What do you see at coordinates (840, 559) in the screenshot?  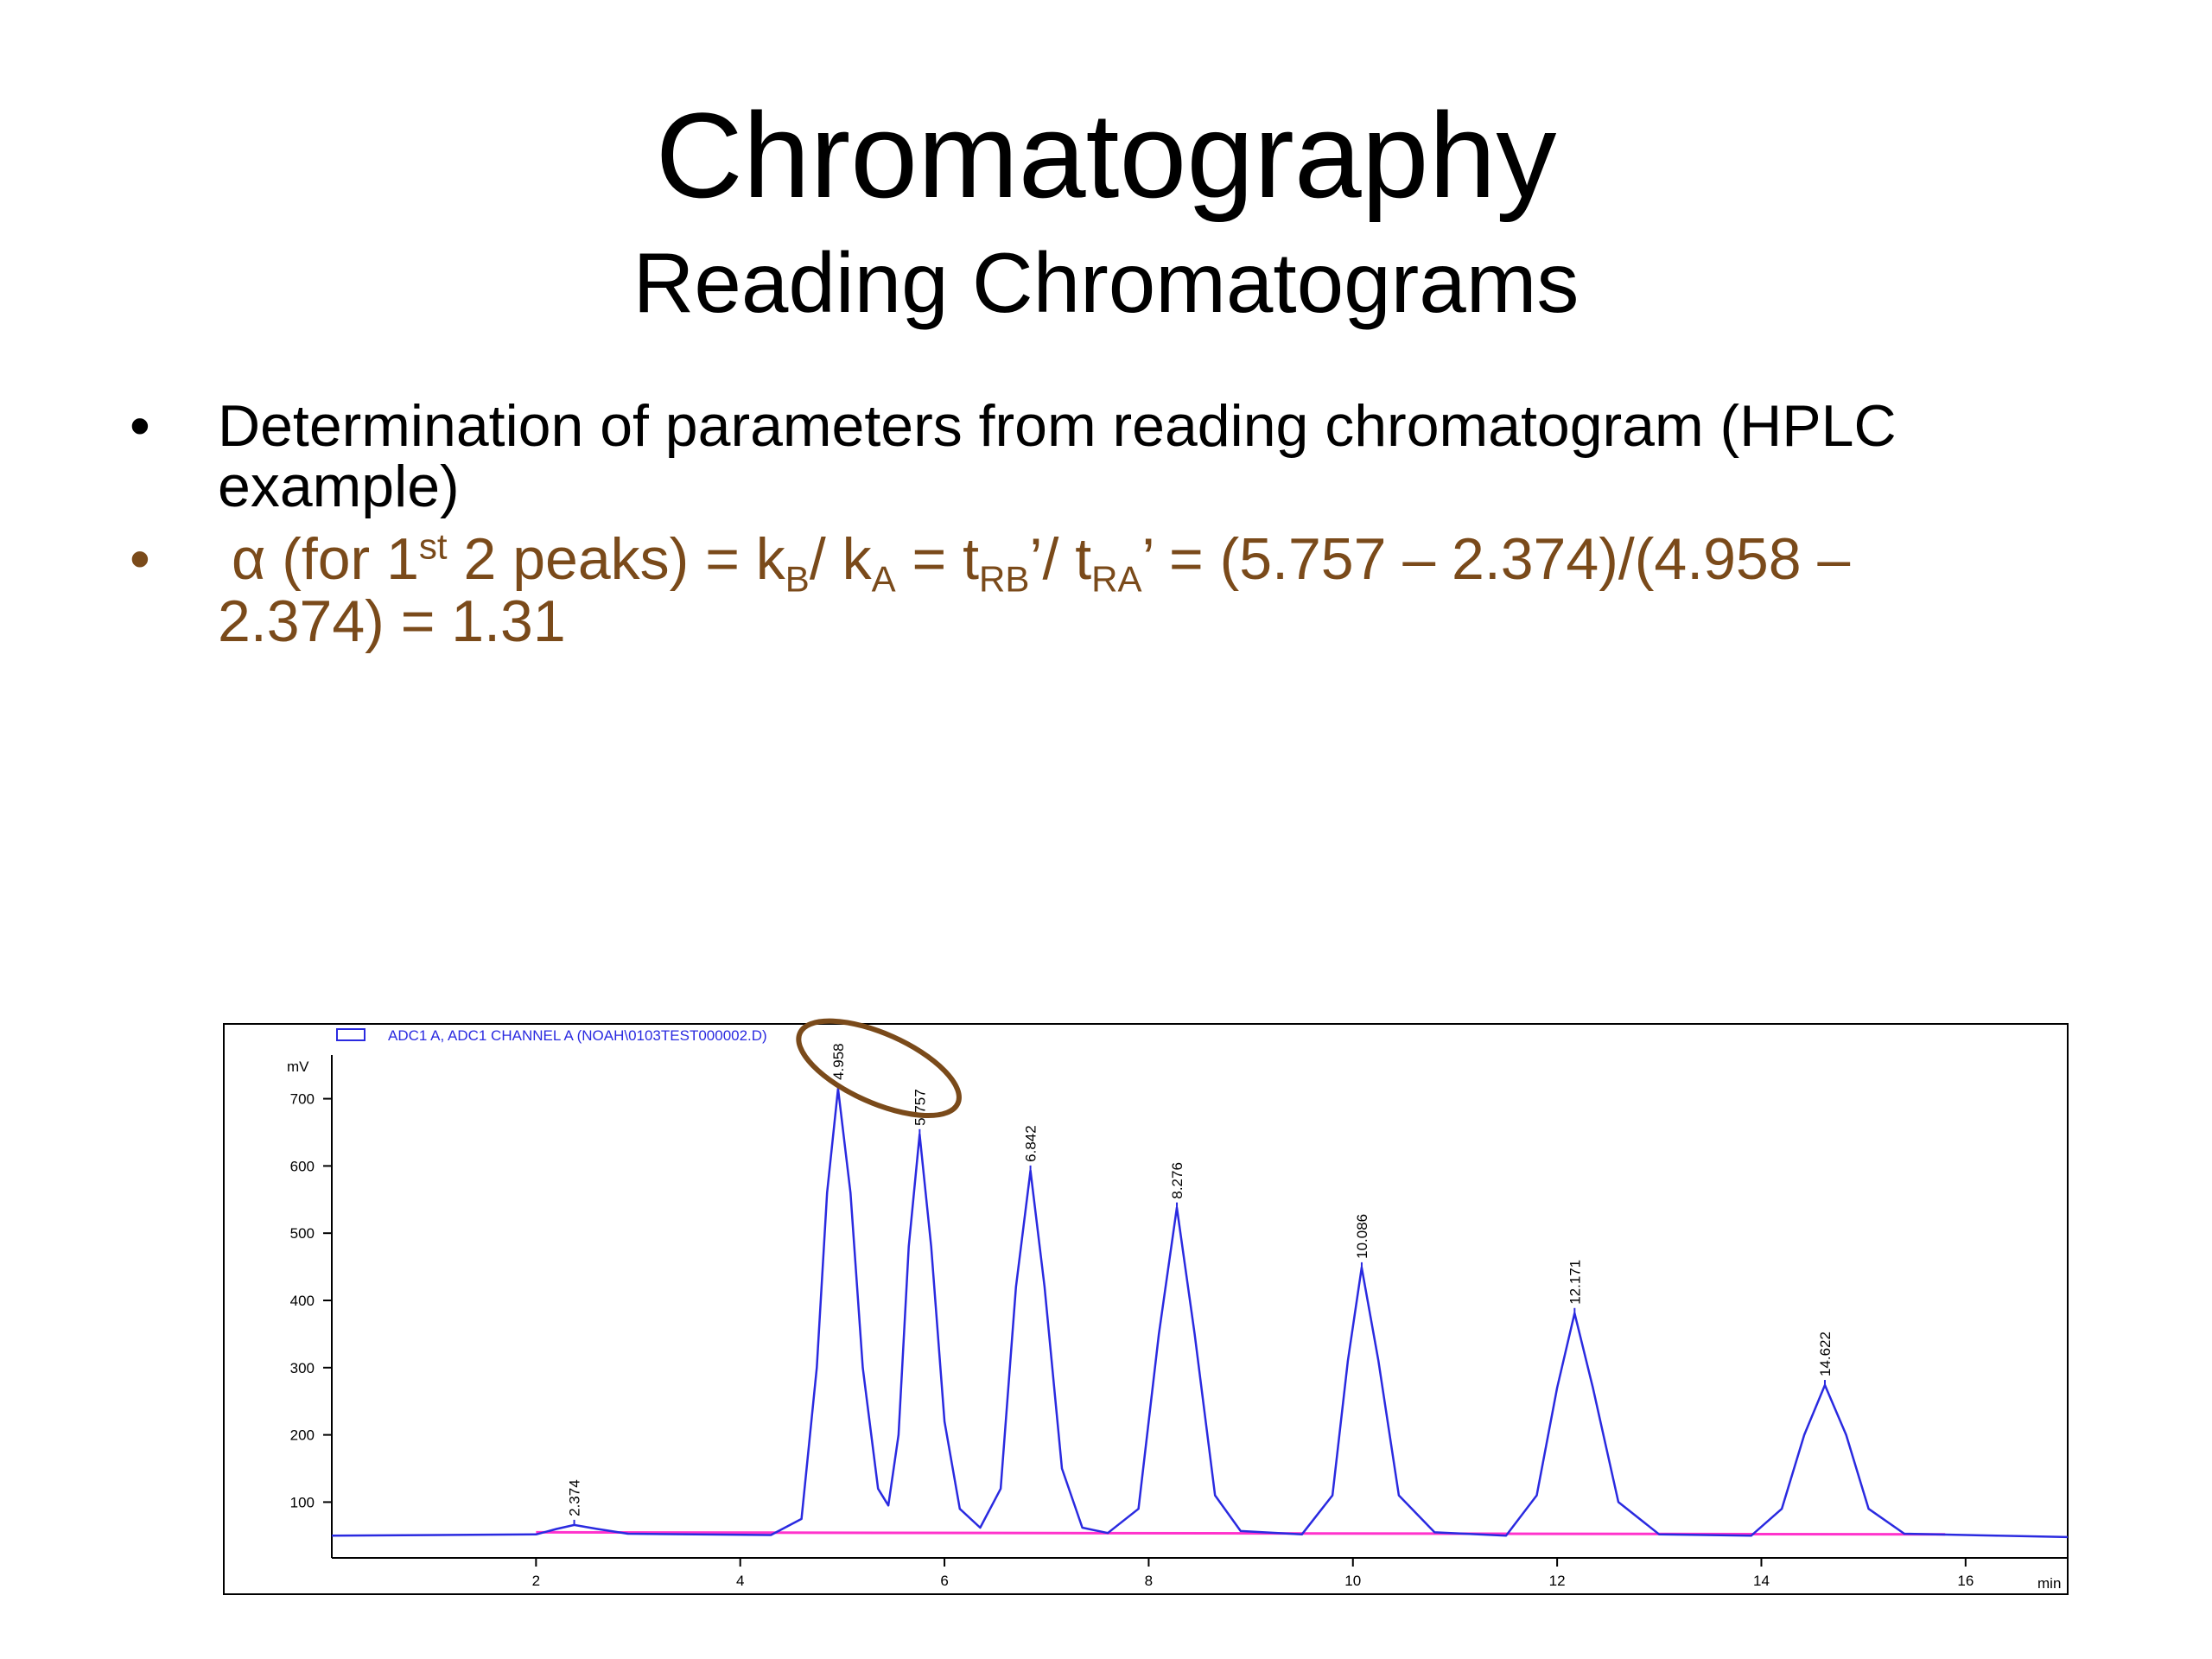 I see `text: / k` at bounding box center [840, 559].